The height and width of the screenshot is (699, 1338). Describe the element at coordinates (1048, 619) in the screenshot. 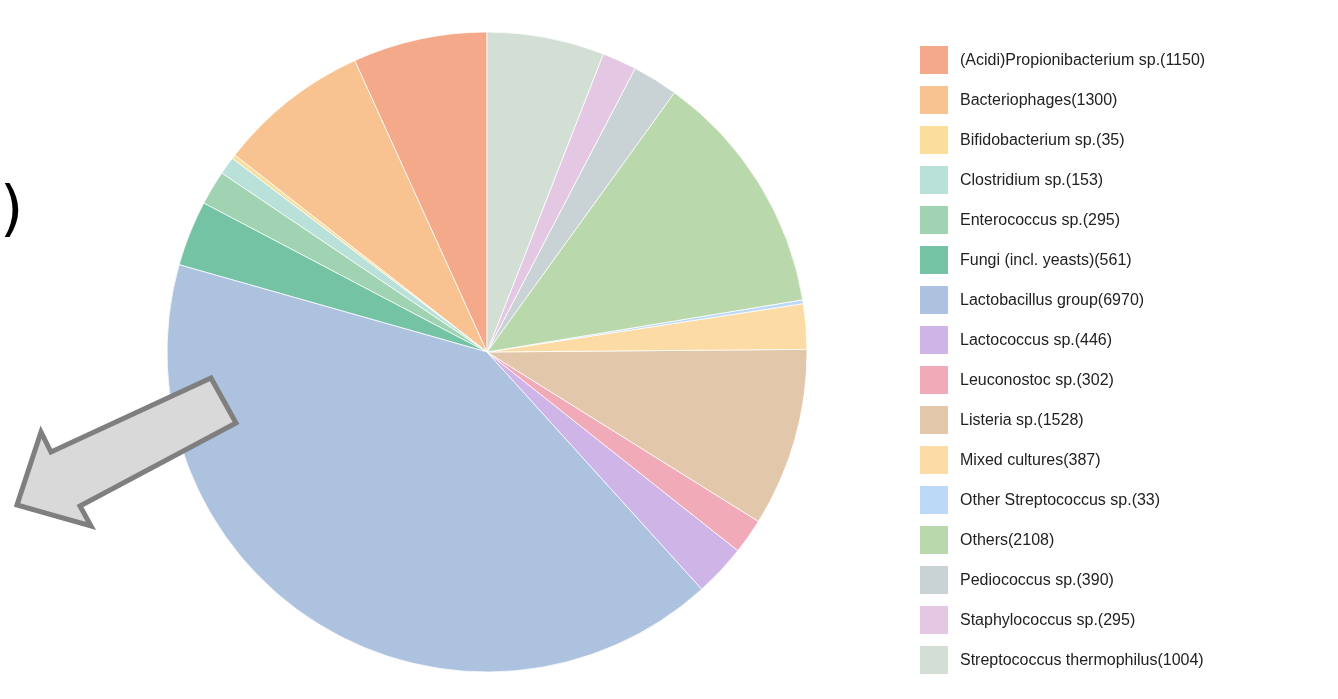

I see `legend-label: Staphylococcus sp.(295)` at that location.